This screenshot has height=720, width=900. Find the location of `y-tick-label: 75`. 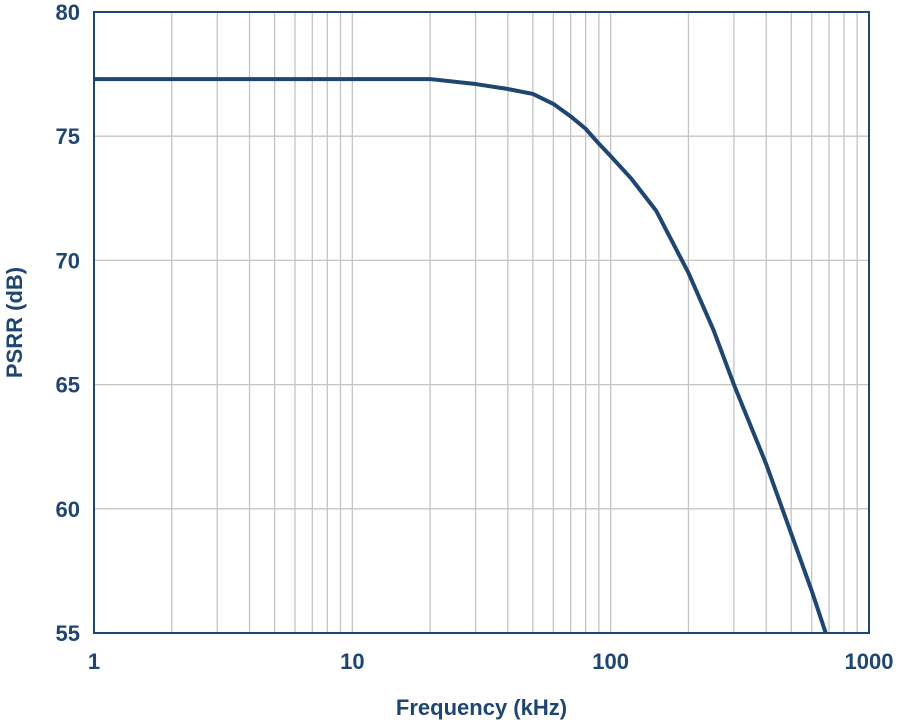

y-tick-label: 75 is located at coordinates (68, 136).